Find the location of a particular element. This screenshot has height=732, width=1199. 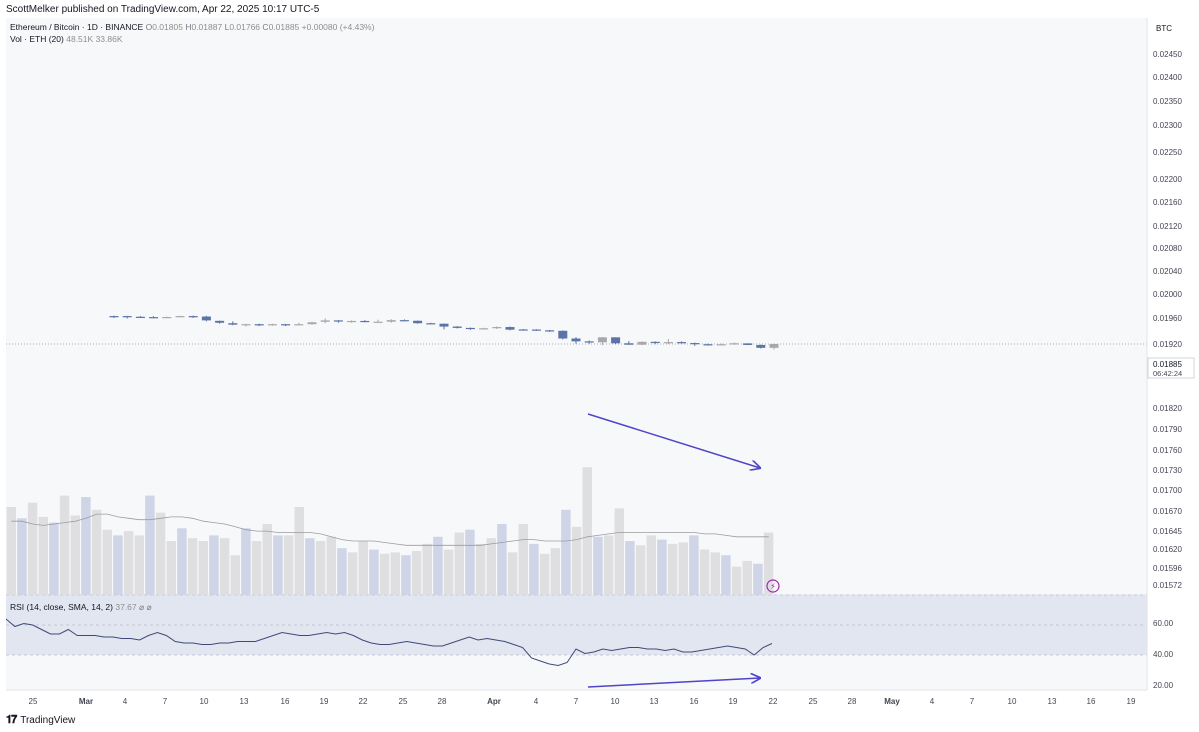

rsi-extra: ⌀ ⌀ is located at coordinates (145, 607).